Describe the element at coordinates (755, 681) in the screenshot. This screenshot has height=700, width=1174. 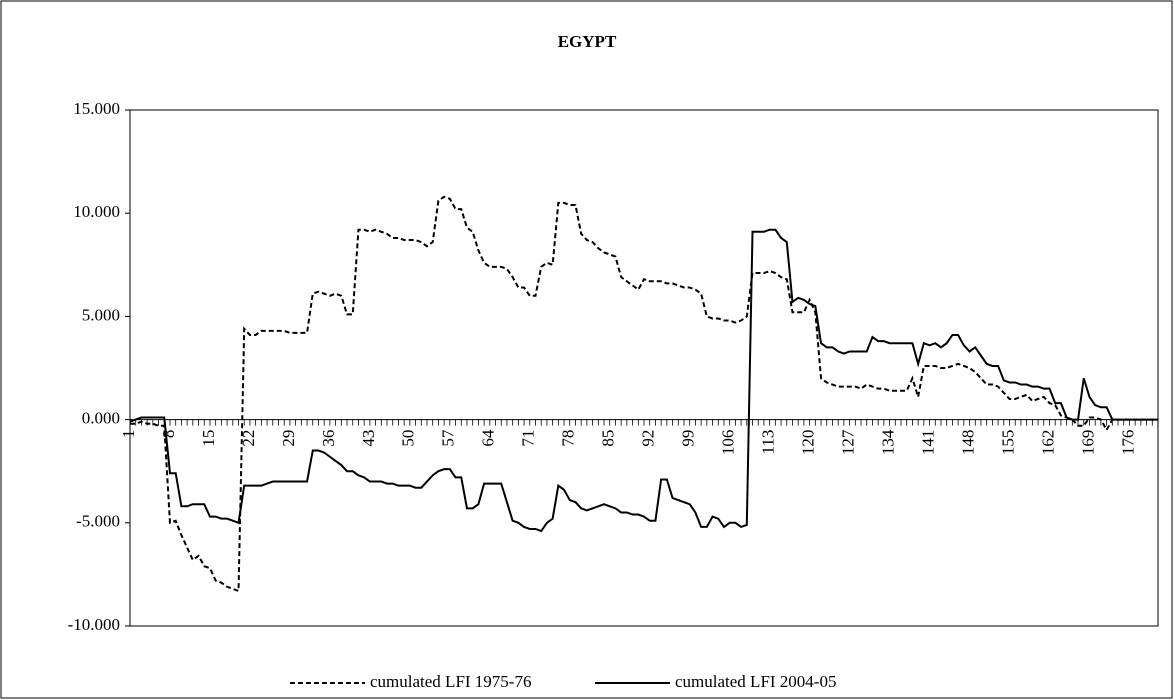
I see `legend-label: cumulated LFI 2004-05` at that location.